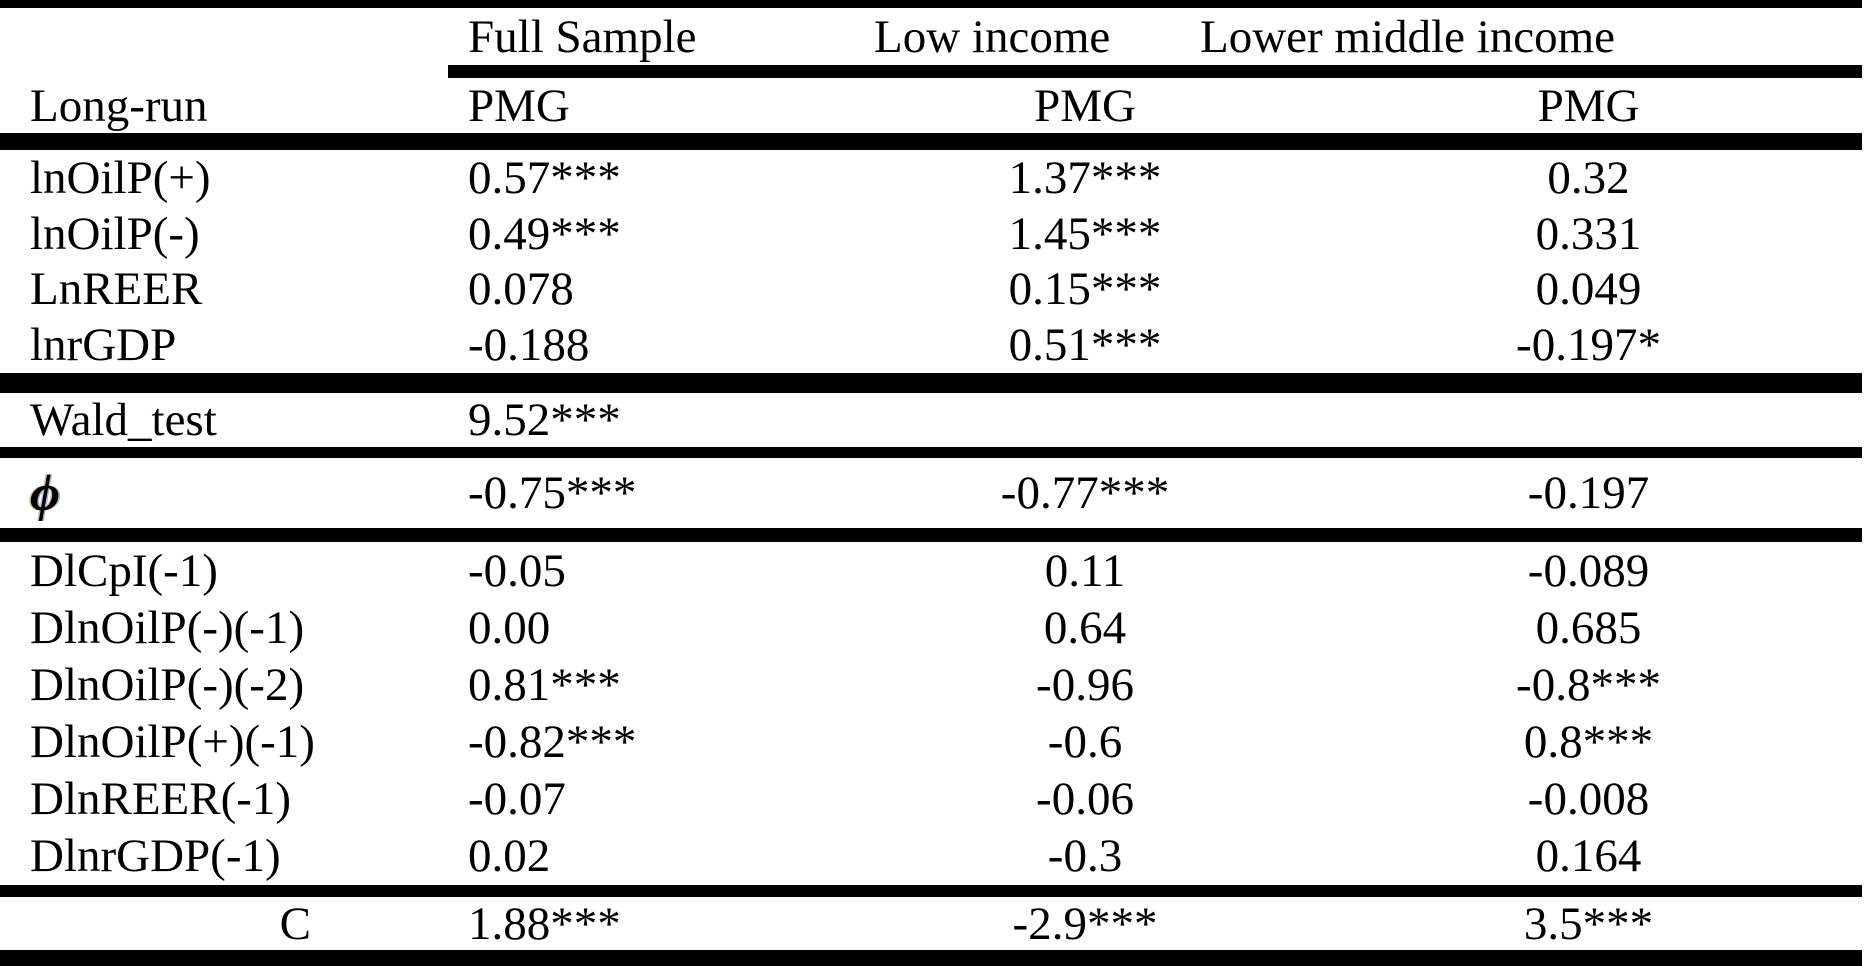 This screenshot has height=966, width=1873. I want to click on cell-lower-middle-income: -0.197, so click(1588, 493).